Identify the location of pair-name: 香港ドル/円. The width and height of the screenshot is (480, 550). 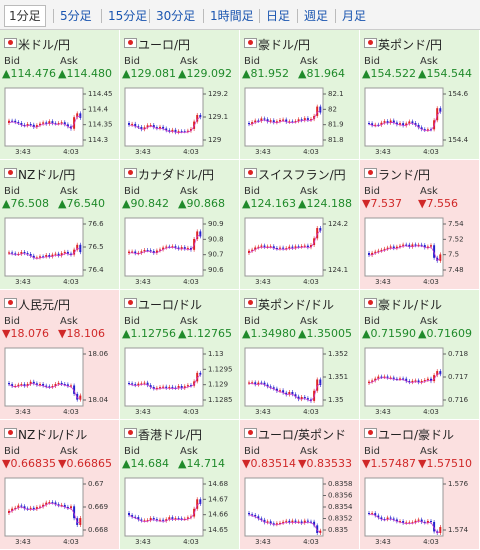
(170, 435).